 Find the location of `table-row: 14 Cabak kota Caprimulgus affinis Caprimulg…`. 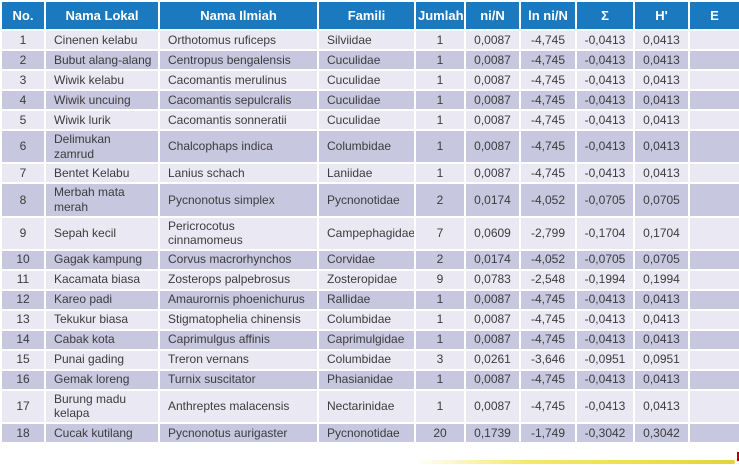

table-row: 14 Cabak kota Caprimulgus affinis Caprimulg… is located at coordinates (369, 339).